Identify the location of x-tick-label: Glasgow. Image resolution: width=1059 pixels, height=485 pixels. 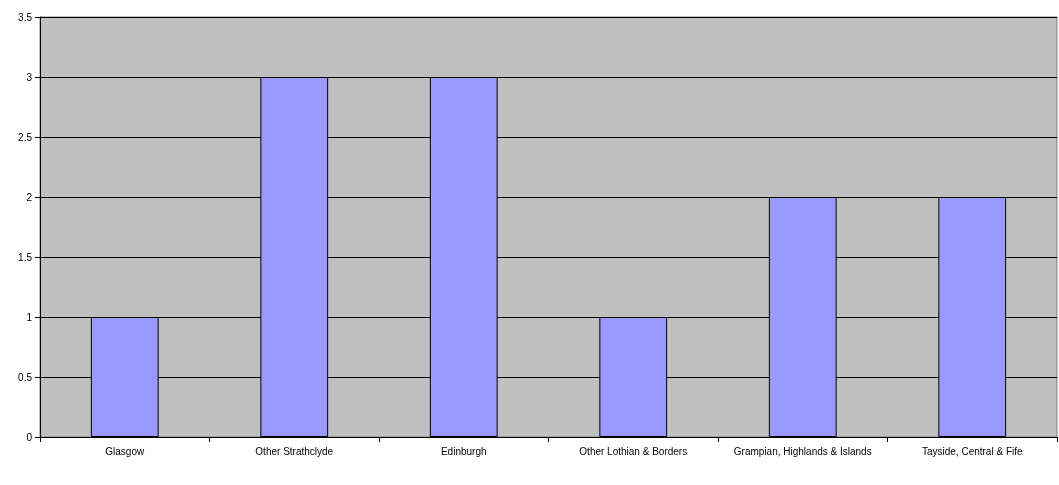
(125, 451).